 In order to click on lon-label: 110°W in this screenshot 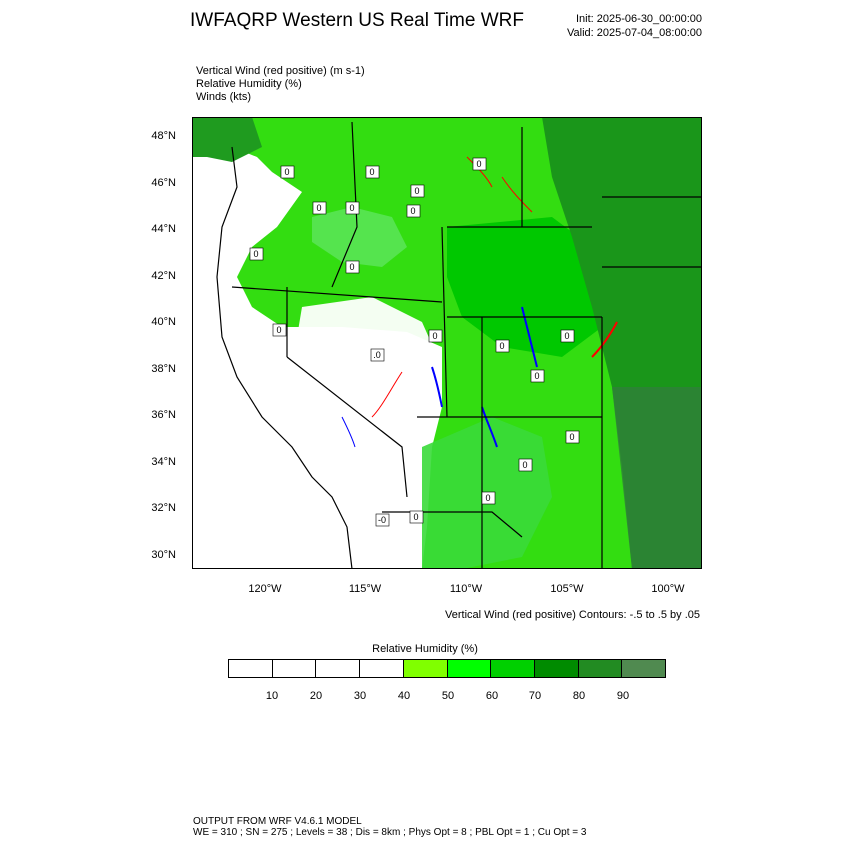, I will do `click(466, 589)`.